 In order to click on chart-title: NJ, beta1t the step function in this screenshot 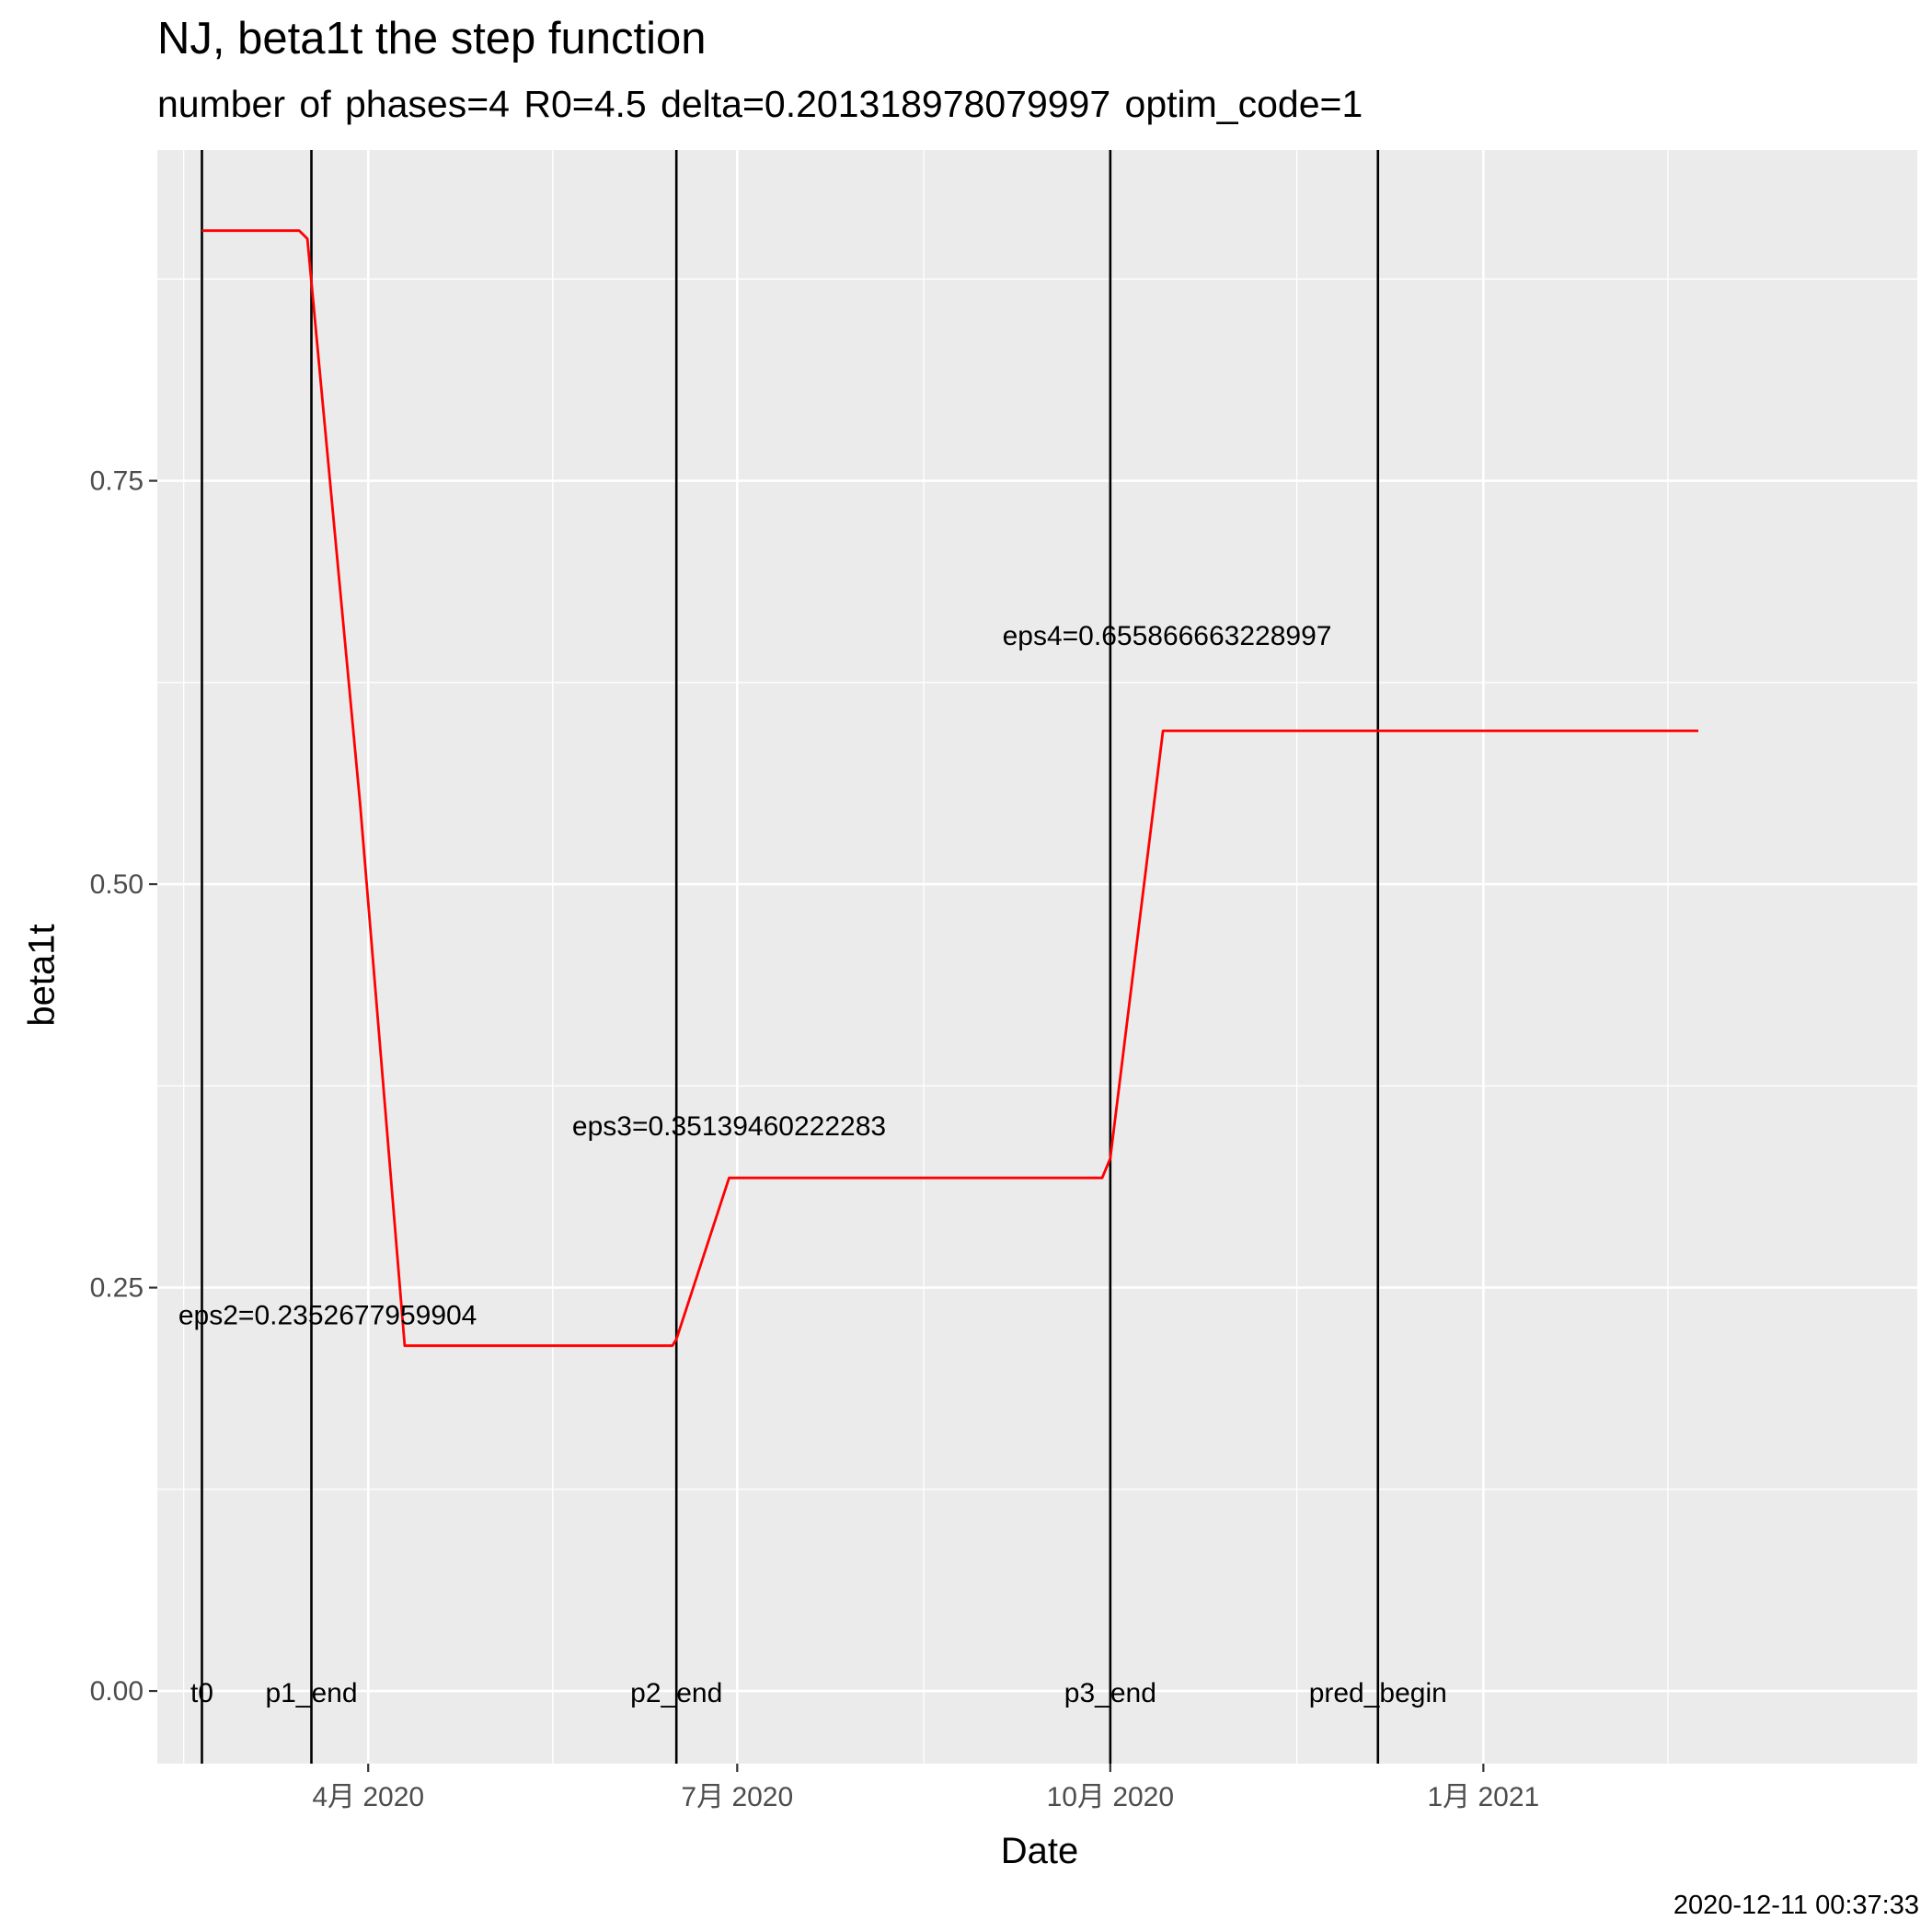, I will do `click(432, 38)`.